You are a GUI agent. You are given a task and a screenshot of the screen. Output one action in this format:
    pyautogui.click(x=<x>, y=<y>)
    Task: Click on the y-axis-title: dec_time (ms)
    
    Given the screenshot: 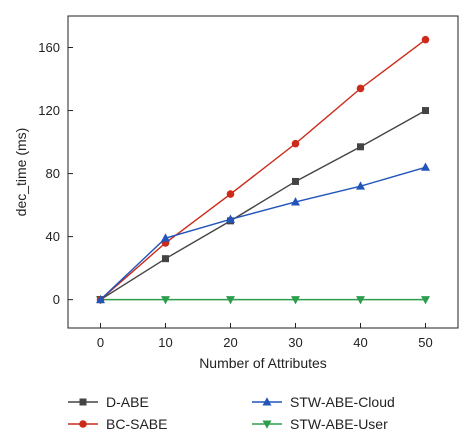 What is the action you would take?
    pyautogui.click(x=21, y=172)
    